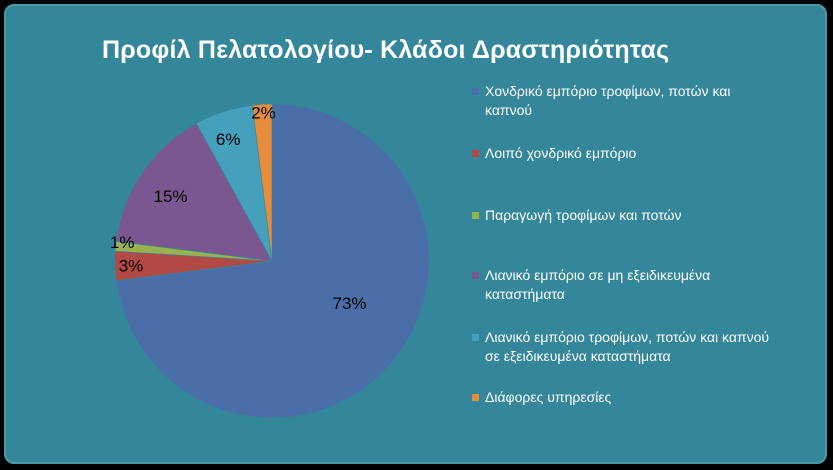 The height and width of the screenshot is (470, 833). I want to click on legend-item-6: Διάφορες υπηρεσίες, so click(622, 397).